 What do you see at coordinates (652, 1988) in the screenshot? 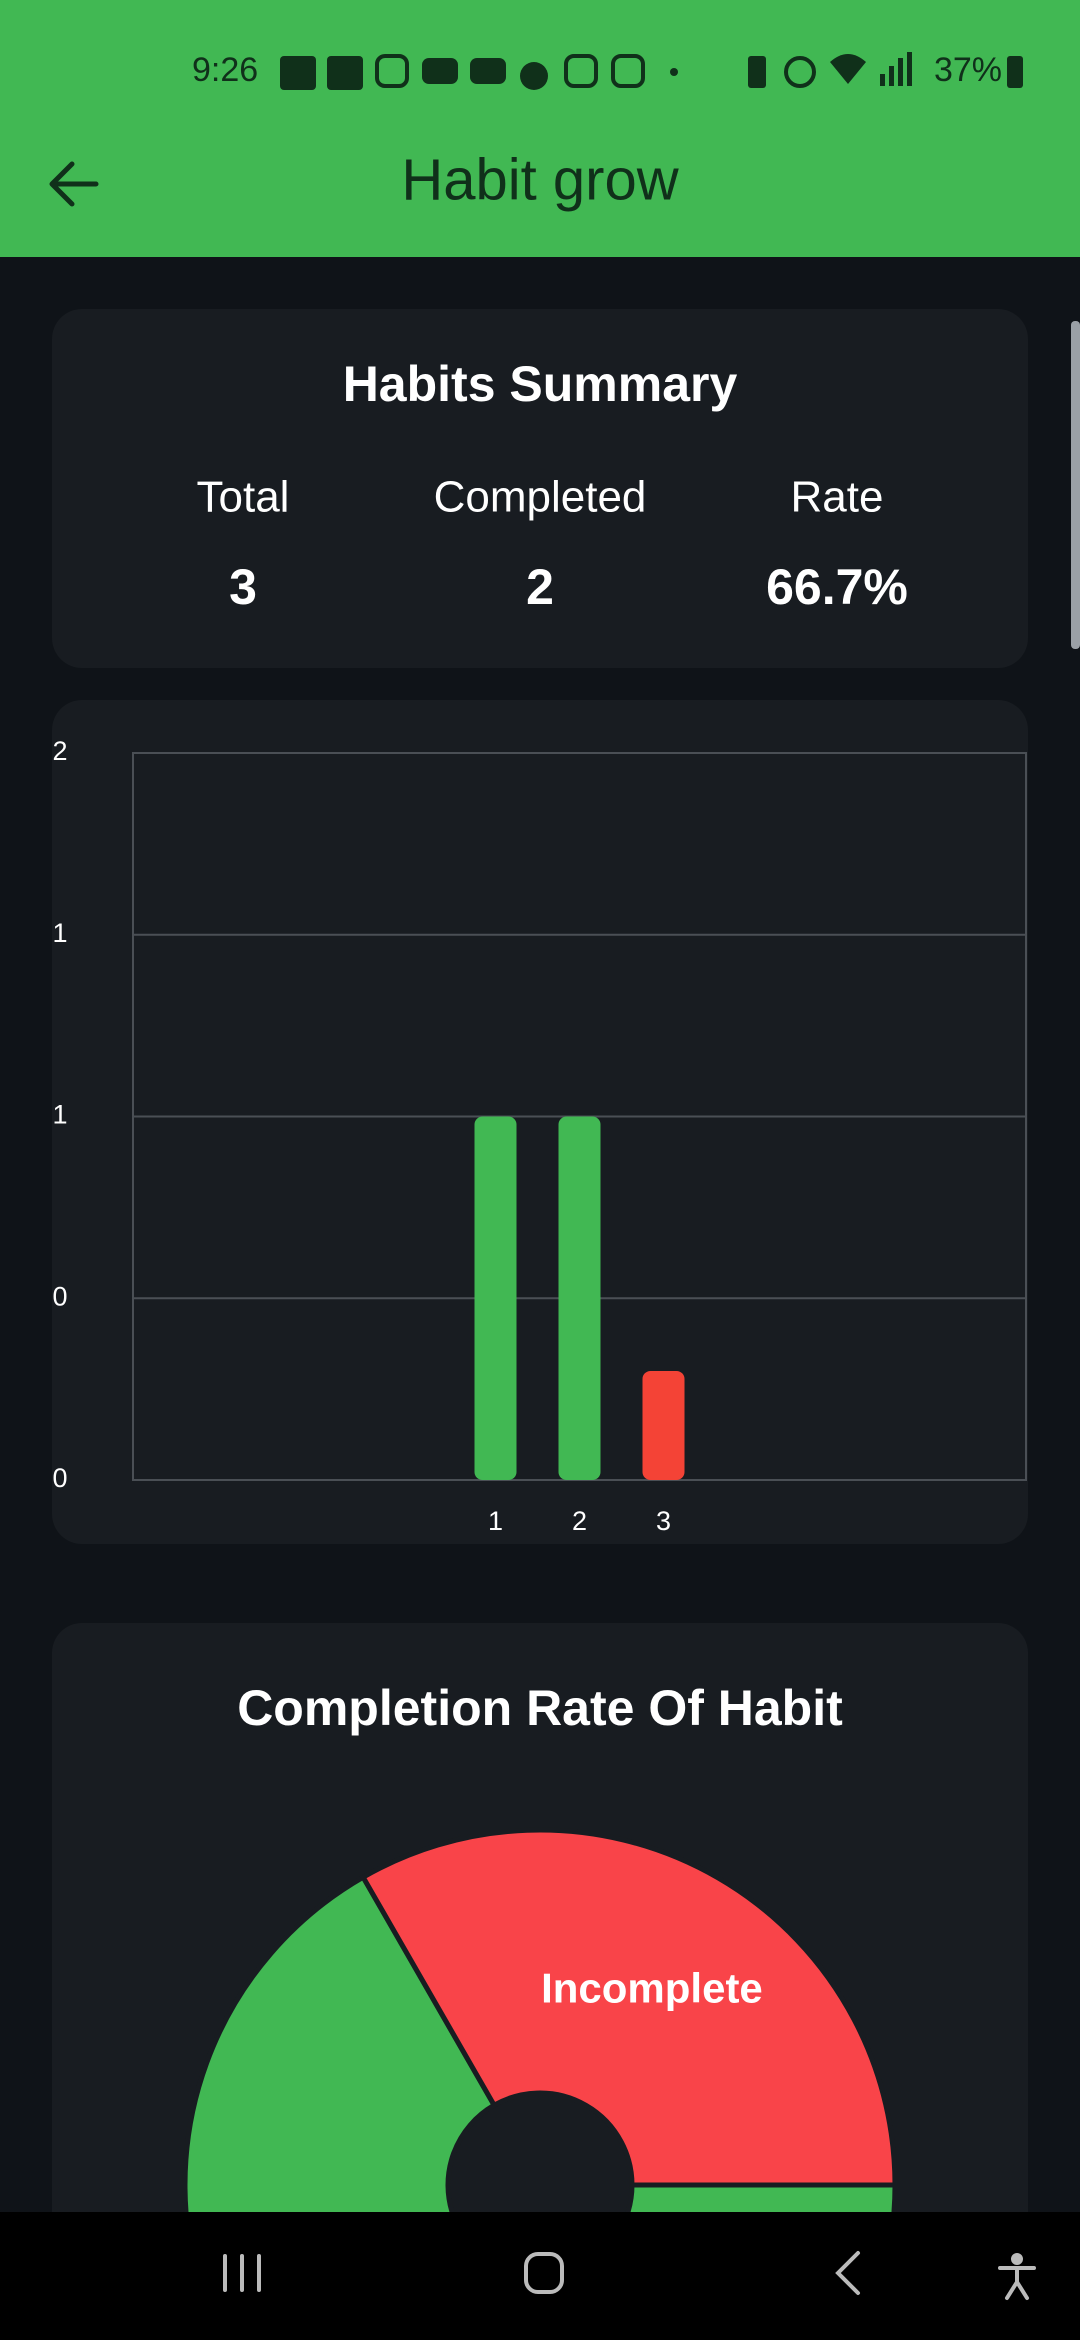
I see `slice-label: Incomplete` at bounding box center [652, 1988].